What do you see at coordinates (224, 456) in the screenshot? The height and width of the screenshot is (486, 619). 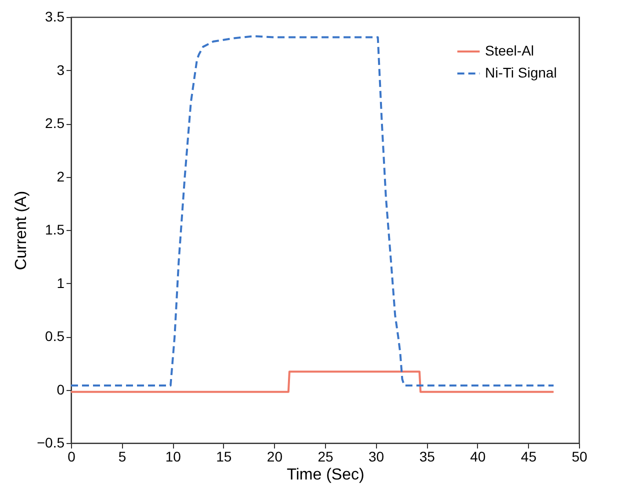 I see `x-tick-label: 15` at bounding box center [224, 456].